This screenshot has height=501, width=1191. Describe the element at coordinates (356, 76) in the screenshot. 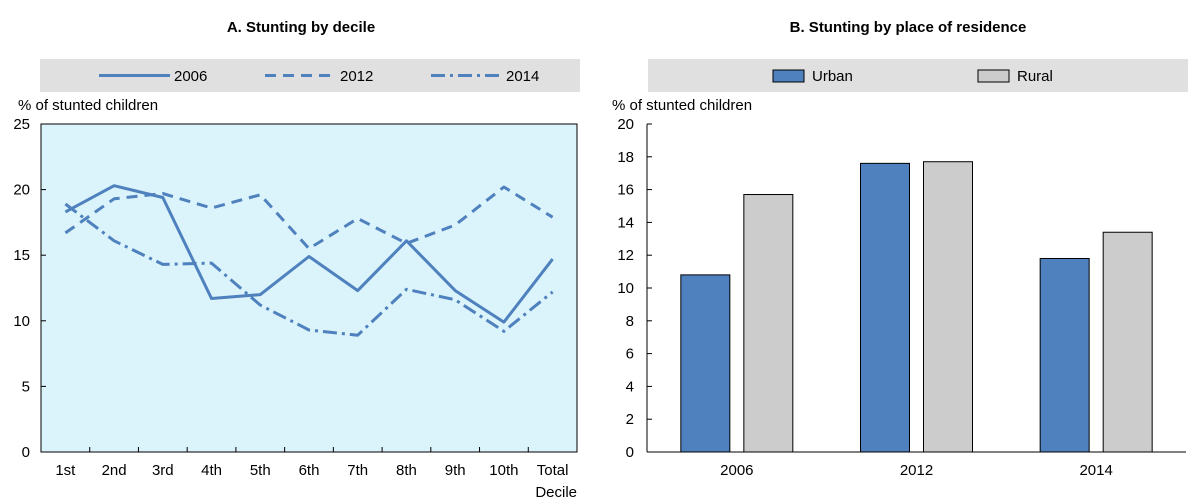

I see `legend-label-2012: 2012` at that location.